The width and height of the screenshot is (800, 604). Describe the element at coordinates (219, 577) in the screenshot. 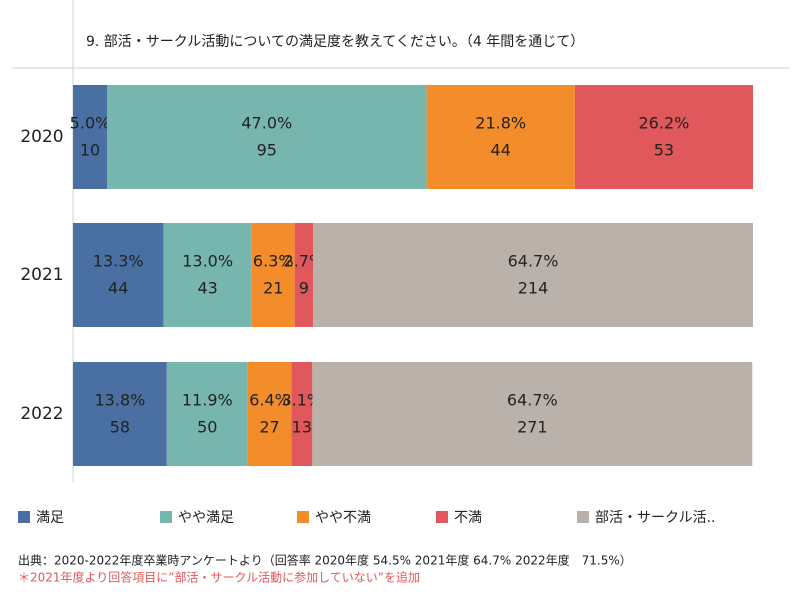

I see `note: ＊2021年度より回答項目に”部活・サークル活動に参加していない”を追加` at that location.